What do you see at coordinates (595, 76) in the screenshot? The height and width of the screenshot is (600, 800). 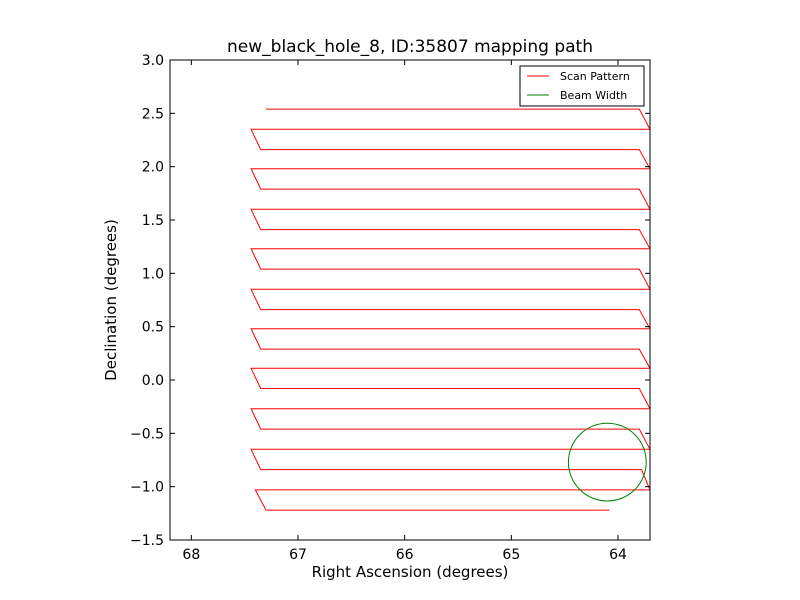 I see `legend-label-scan-pattern: Scan Pattern` at bounding box center [595, 76].